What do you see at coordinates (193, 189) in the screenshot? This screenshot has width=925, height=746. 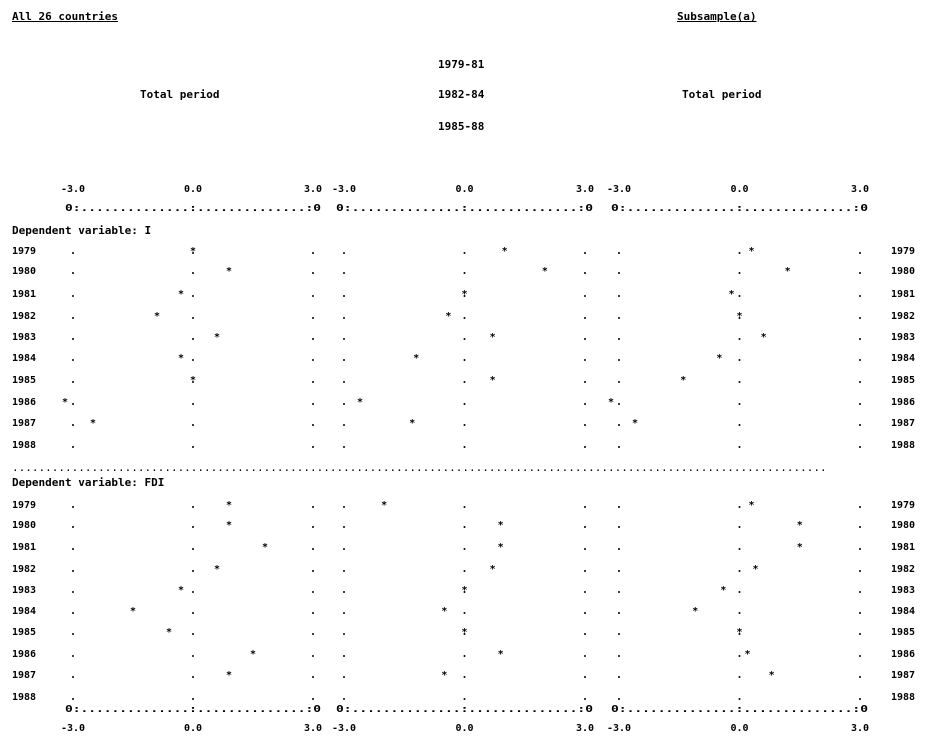 I see `tick-label-top: 0.0` at bounding box center [193, 189].